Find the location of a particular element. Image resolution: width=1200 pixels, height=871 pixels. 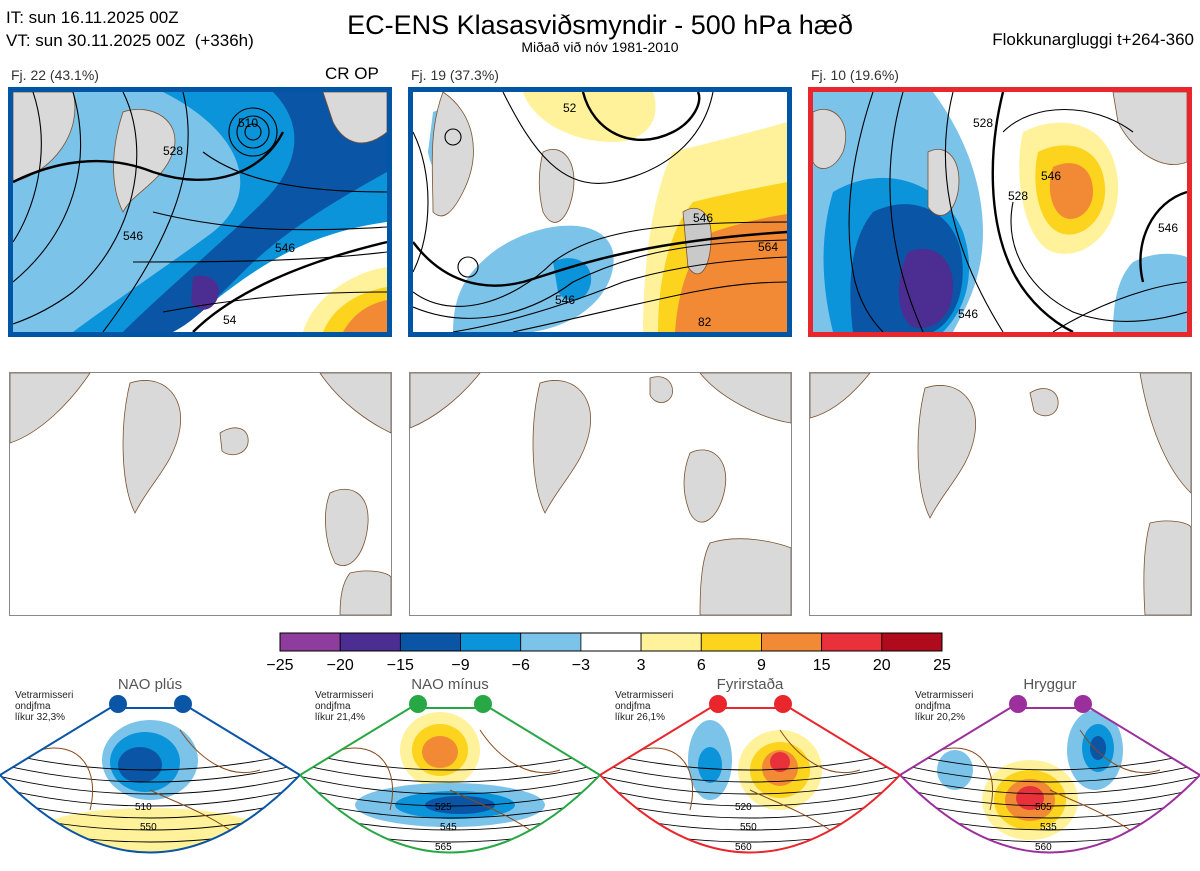

valid-time: VT: sun 30.11.2025 00Z (+336h) is located at coordinates (130, 40).